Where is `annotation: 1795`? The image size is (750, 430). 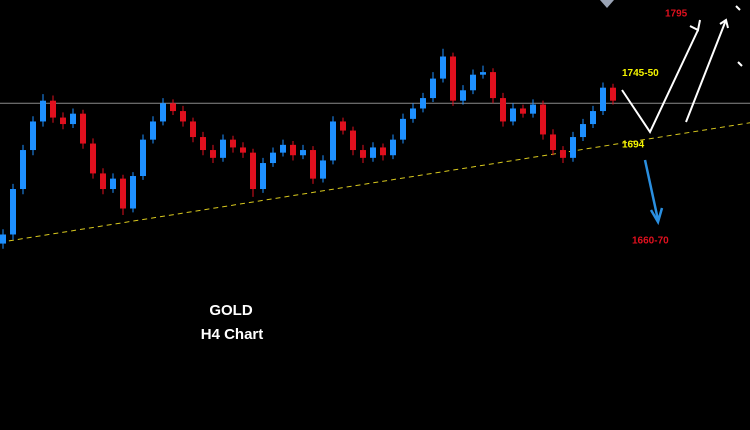
annotation: 1795 is located at coordinates (676, 13).